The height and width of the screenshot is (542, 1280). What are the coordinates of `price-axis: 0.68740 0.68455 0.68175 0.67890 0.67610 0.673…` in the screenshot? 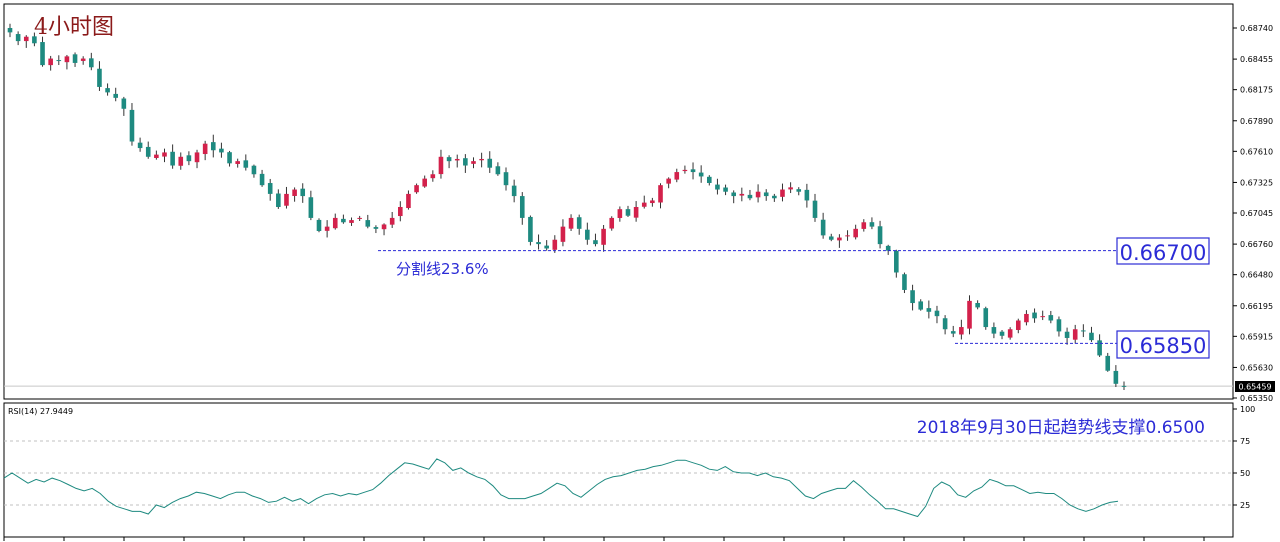 It's located at (1253, 213).